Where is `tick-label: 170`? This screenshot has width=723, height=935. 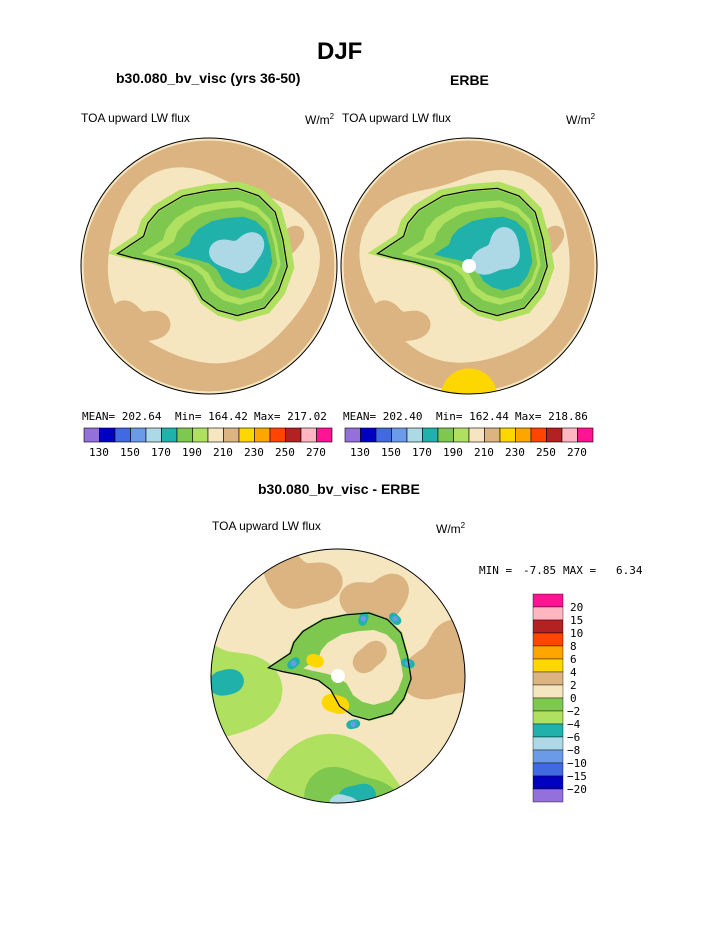
tick-label: 170 is located at coordinates (422, 452).